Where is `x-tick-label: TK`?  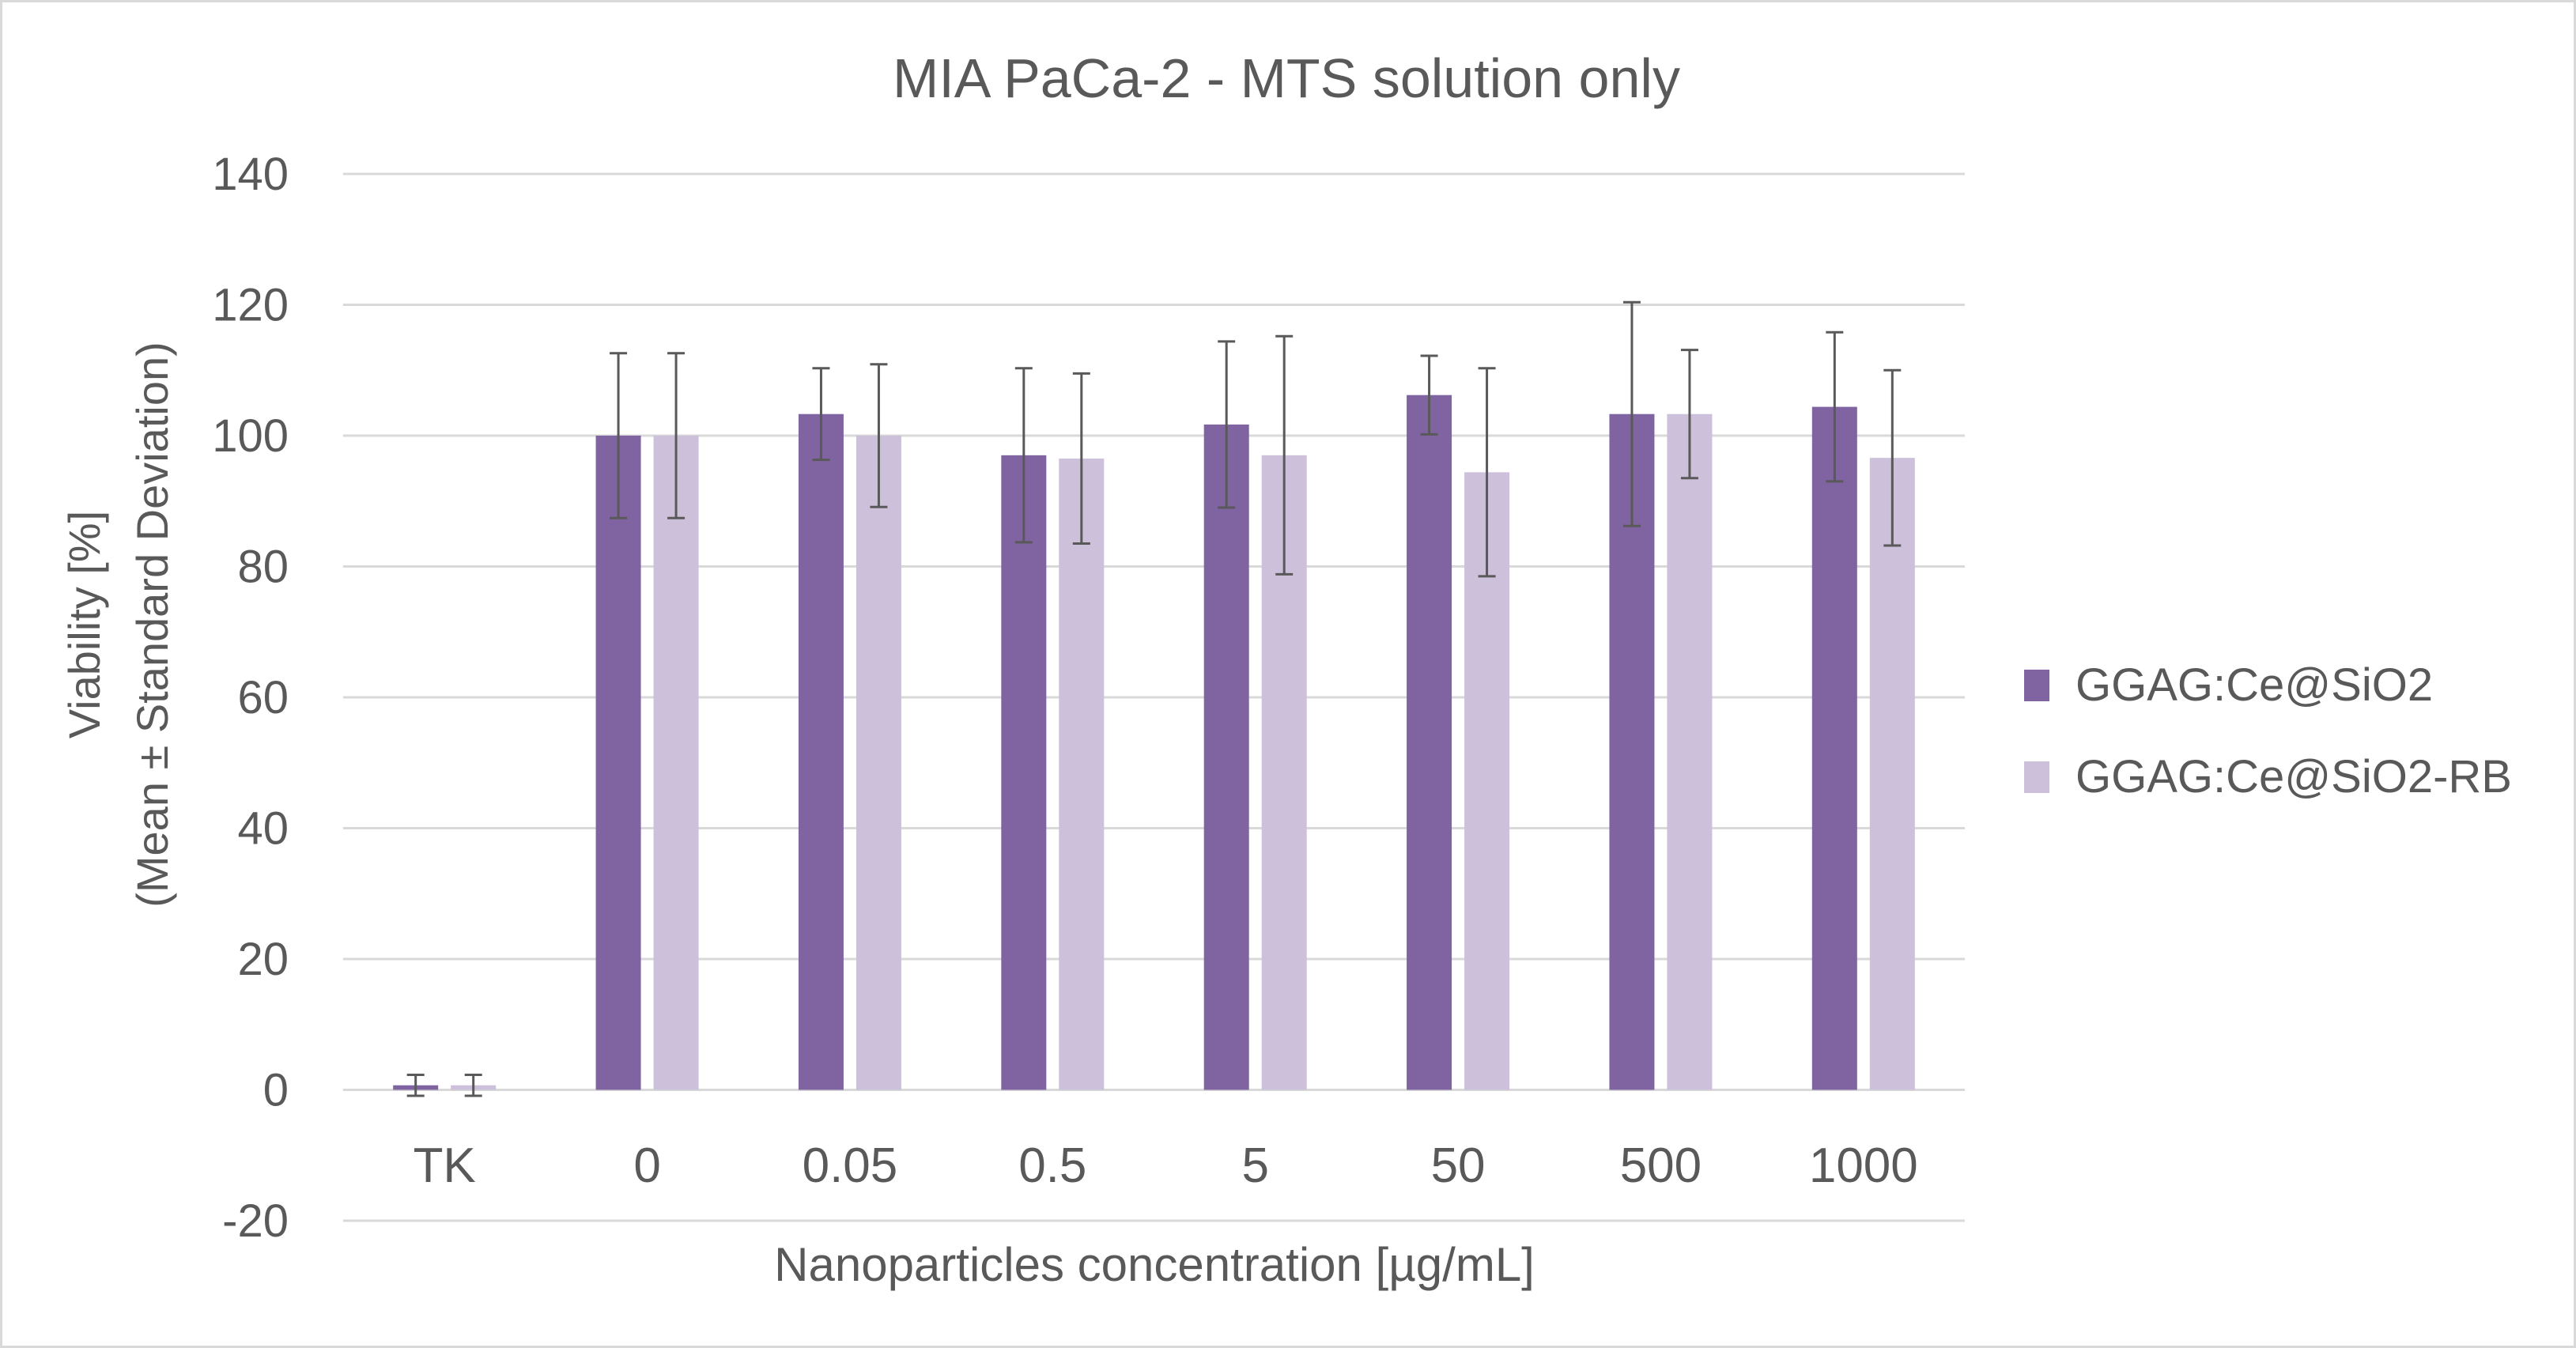 x-tick-label: TK is located at coordinates (445, 1165).